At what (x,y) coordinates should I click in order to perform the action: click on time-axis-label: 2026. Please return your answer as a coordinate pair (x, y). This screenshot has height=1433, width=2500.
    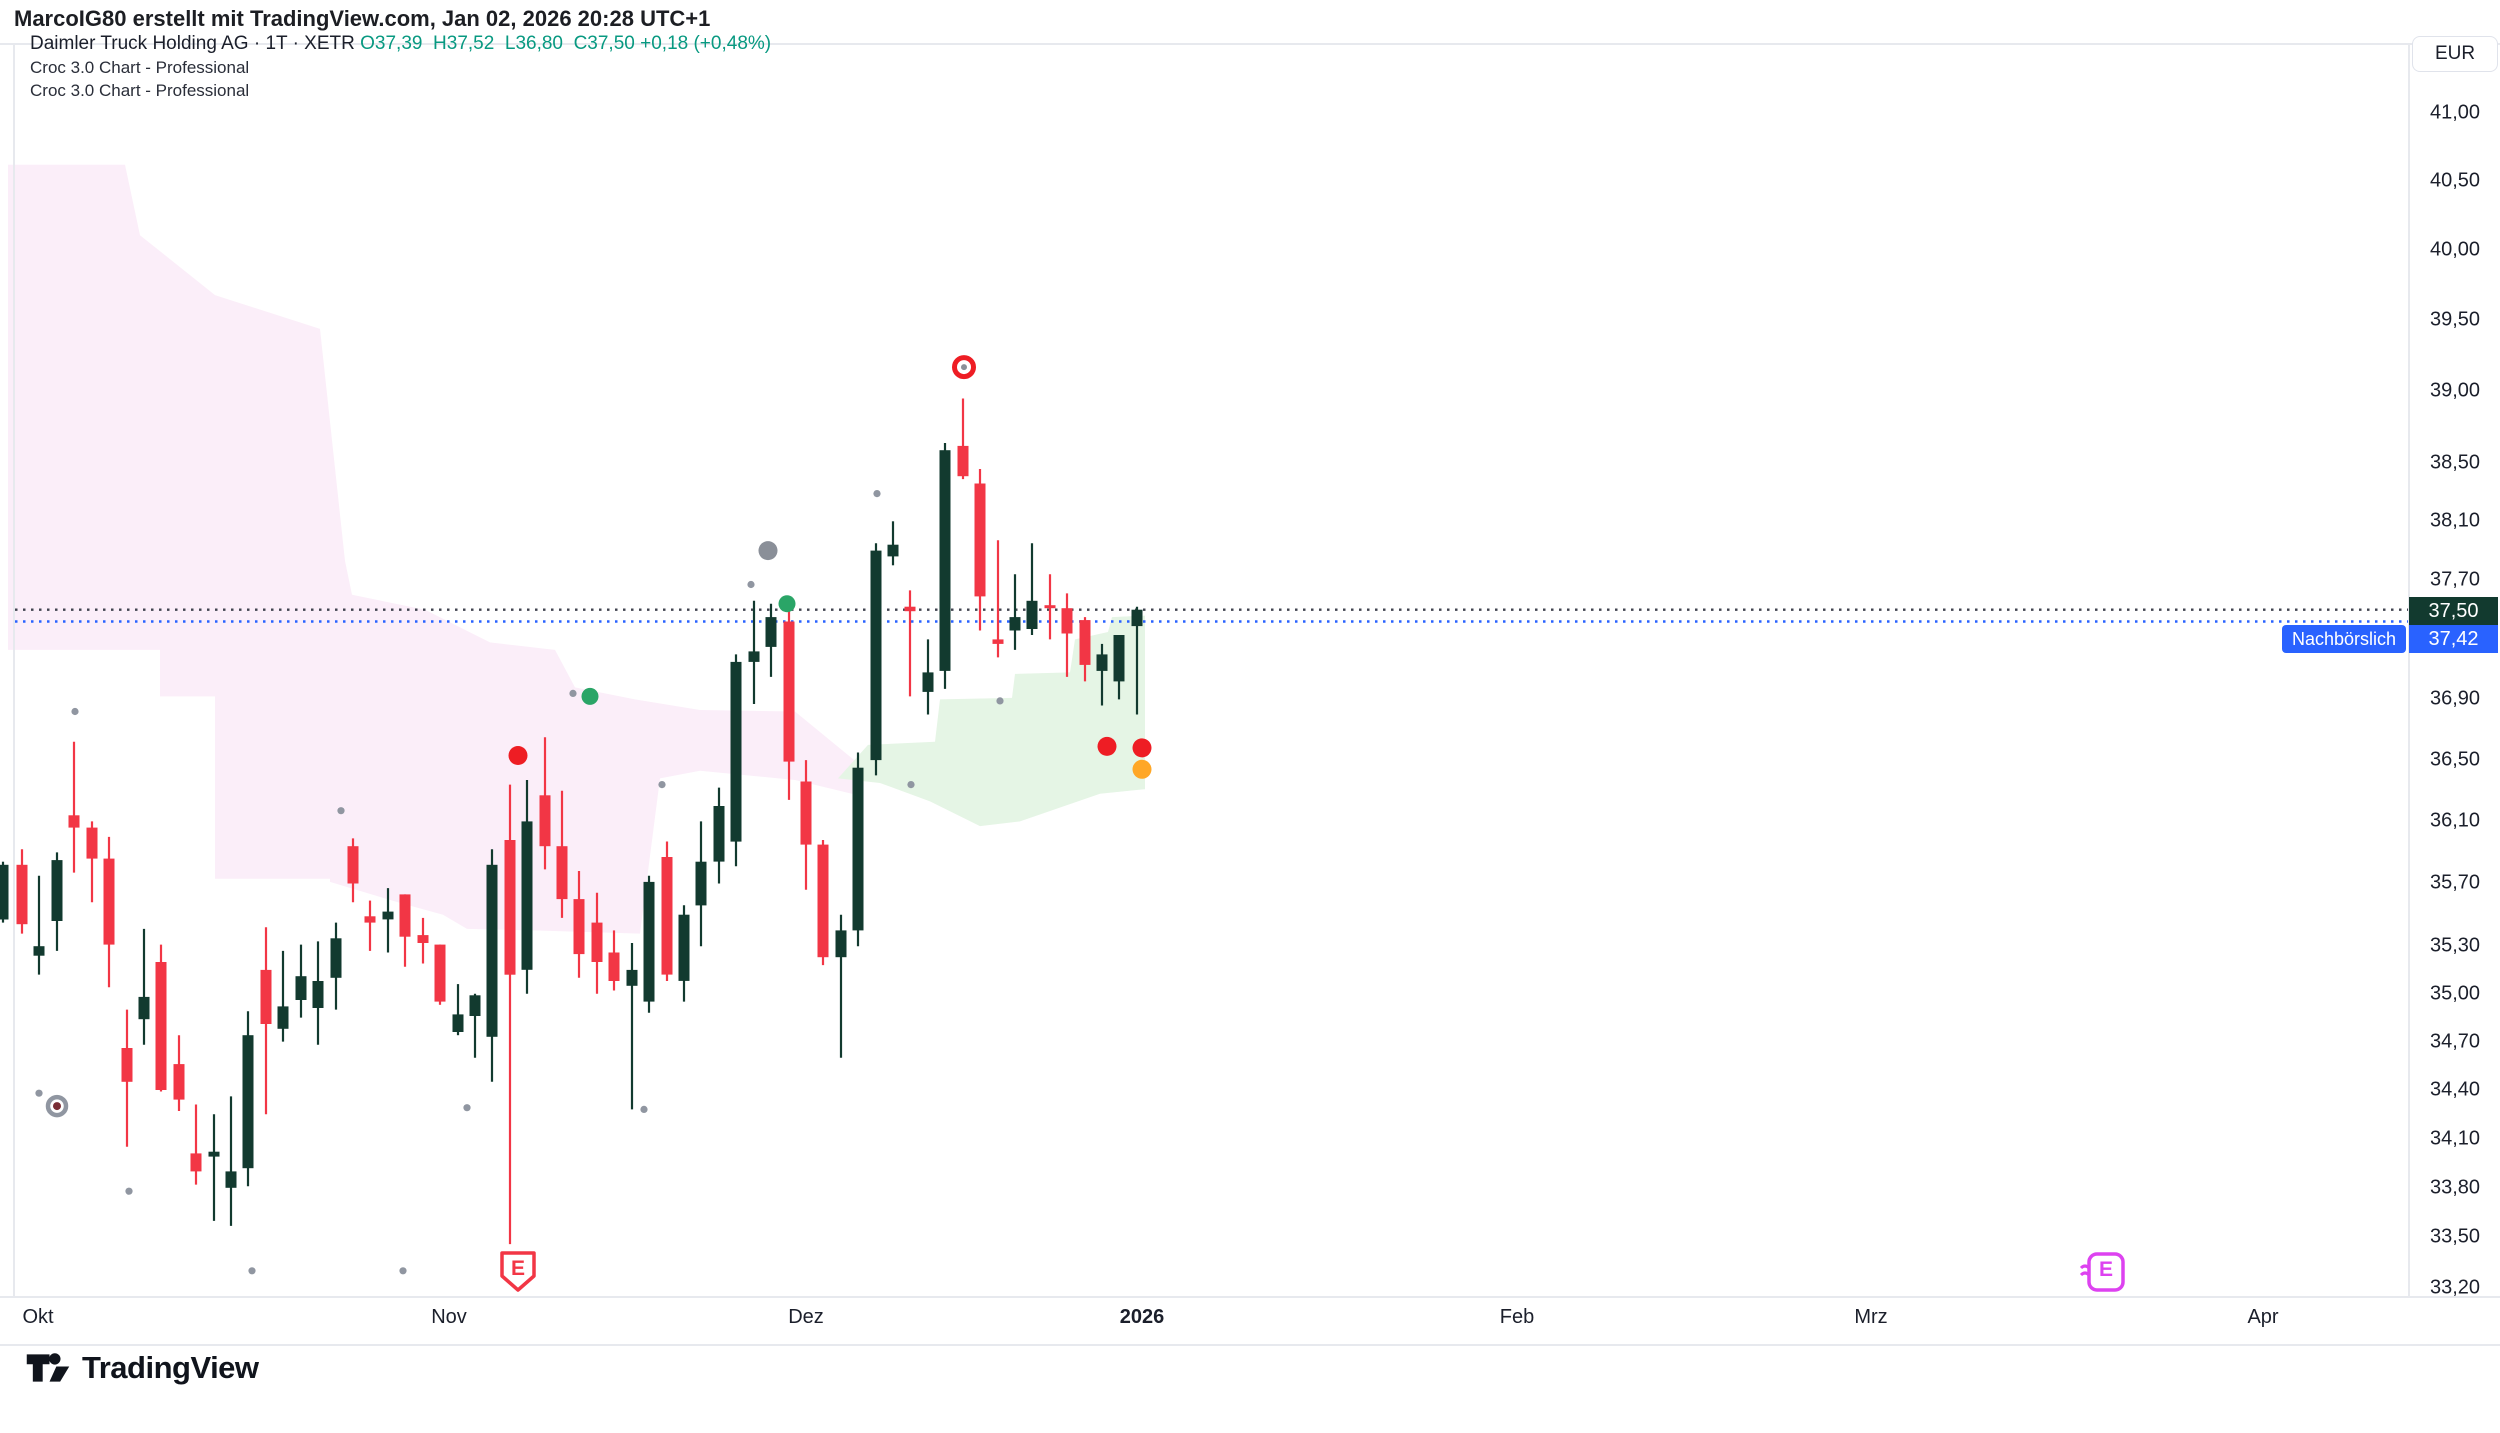
    Looking at the image, I should click on (1142, 1317).